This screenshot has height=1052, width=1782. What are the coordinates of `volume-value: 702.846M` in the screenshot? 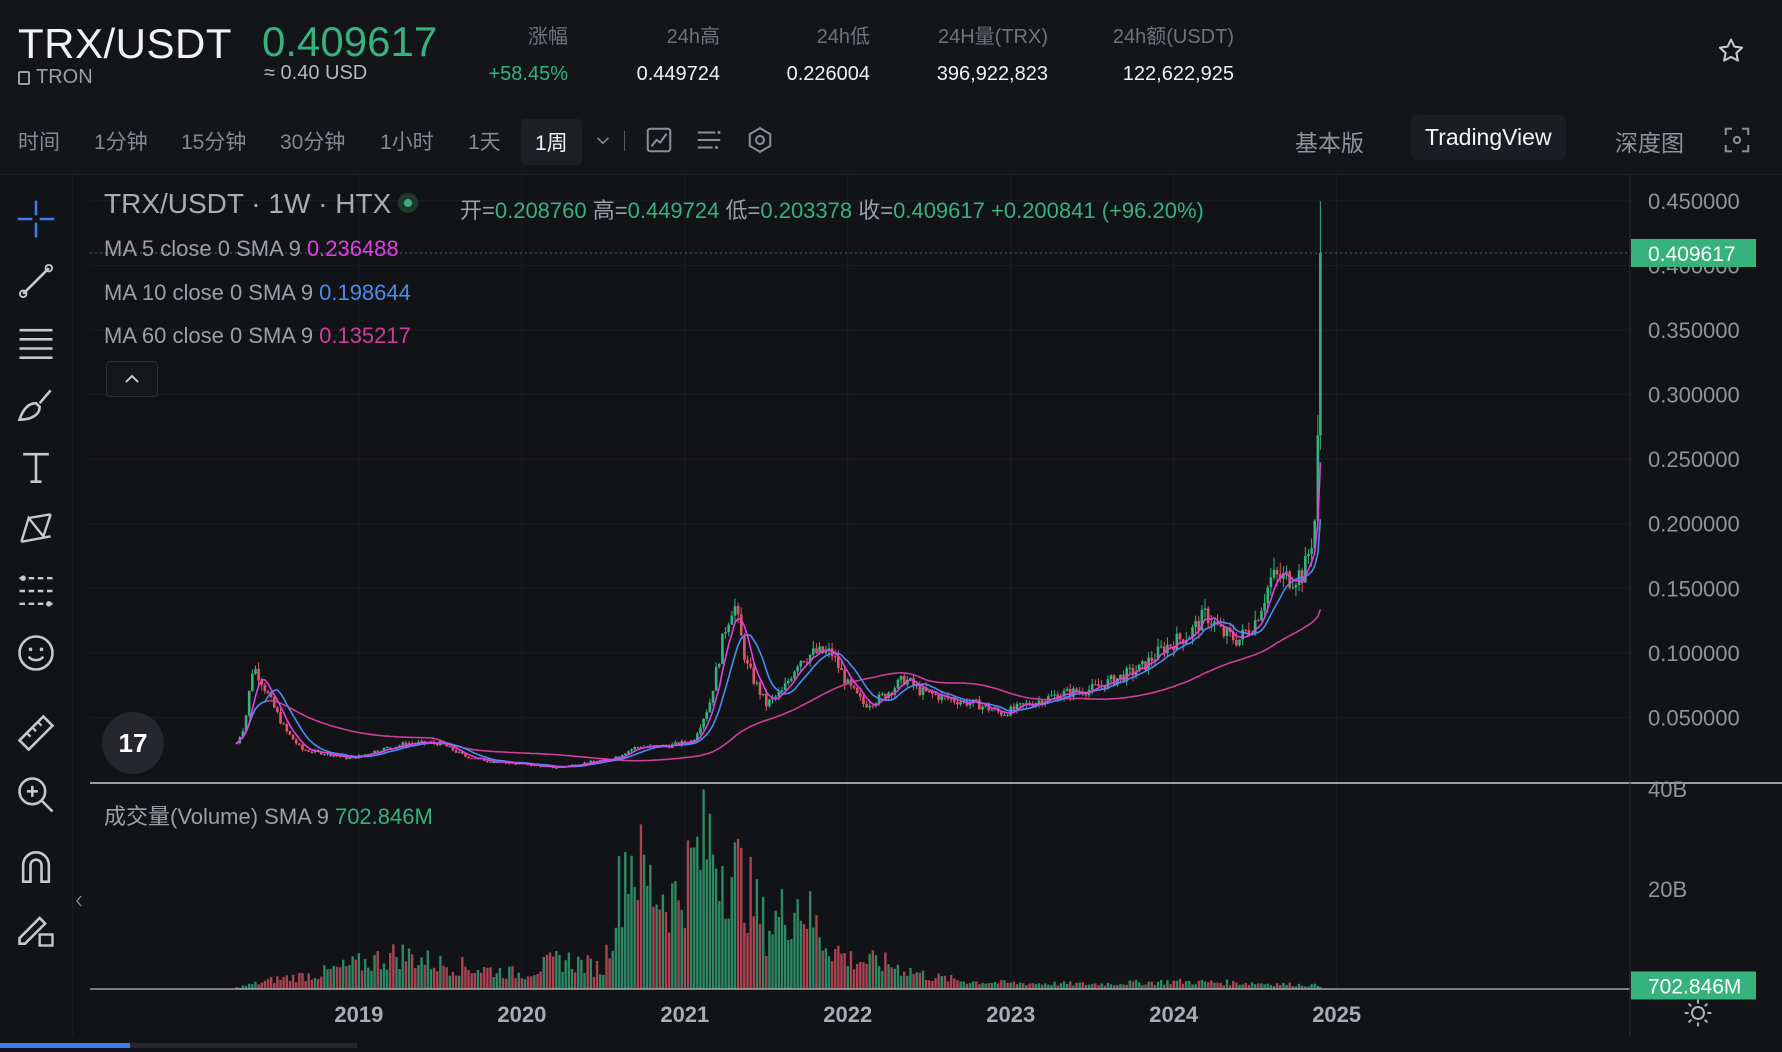 It's located at (383, 816).